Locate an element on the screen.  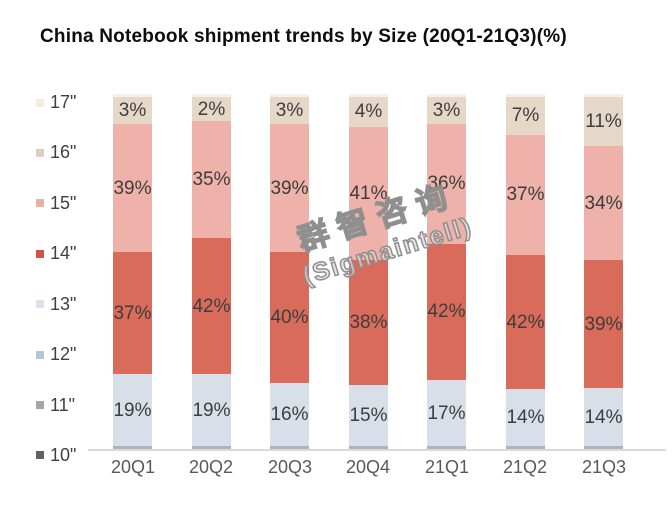
segment-15in: 36% is located at coordinates (446, 184).